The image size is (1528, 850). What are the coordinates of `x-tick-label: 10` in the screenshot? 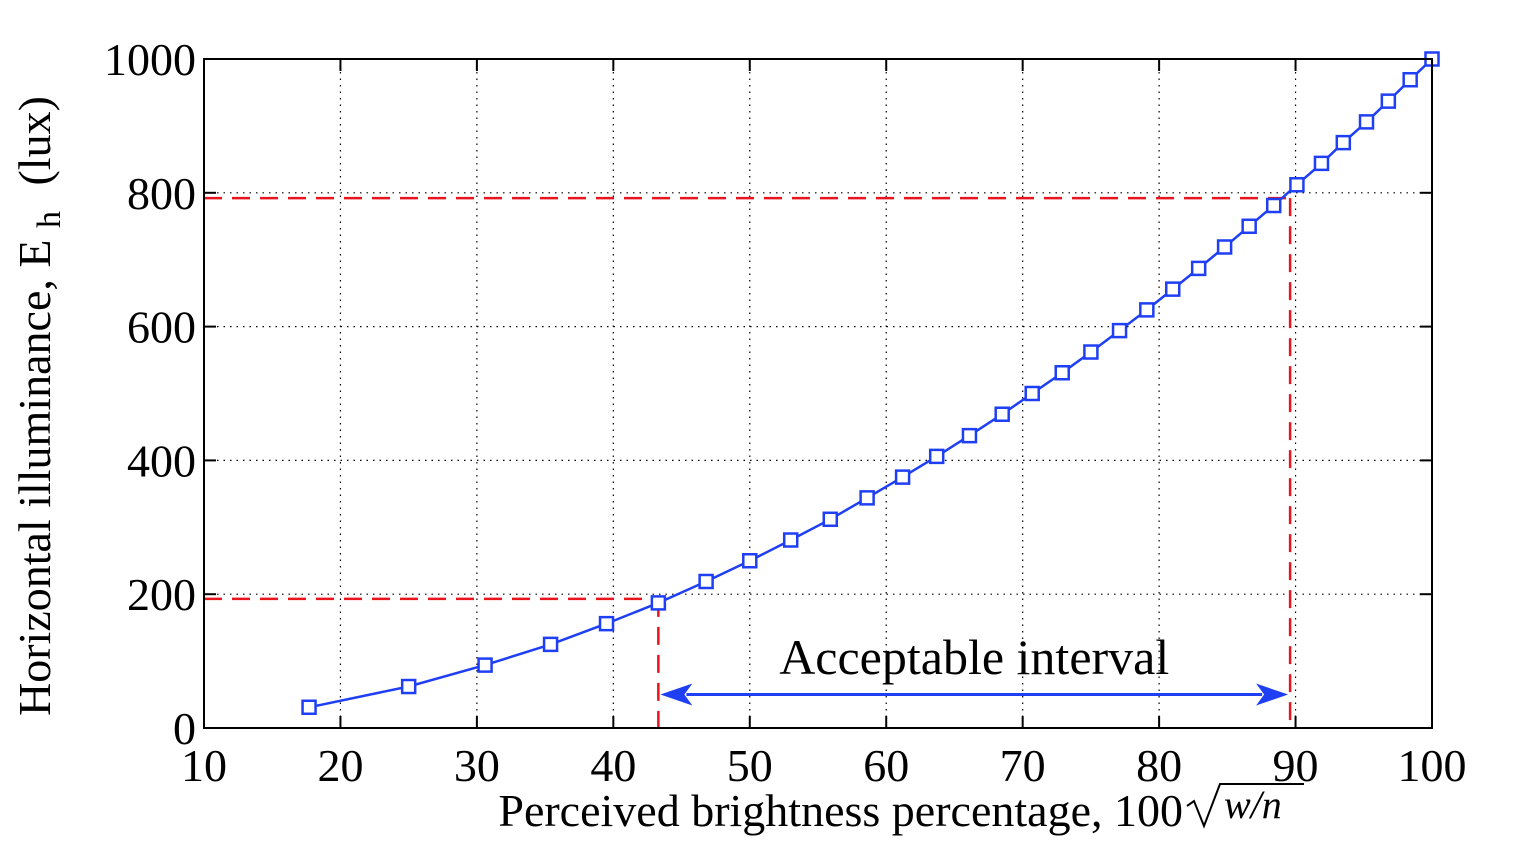 It's located at (204, 765).